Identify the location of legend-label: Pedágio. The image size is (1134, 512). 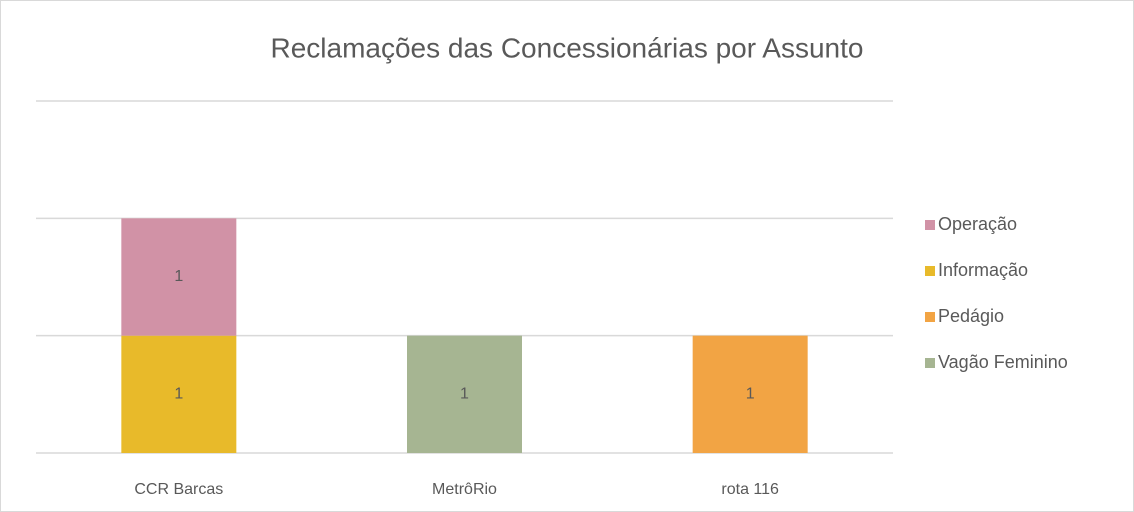
(971, 316).